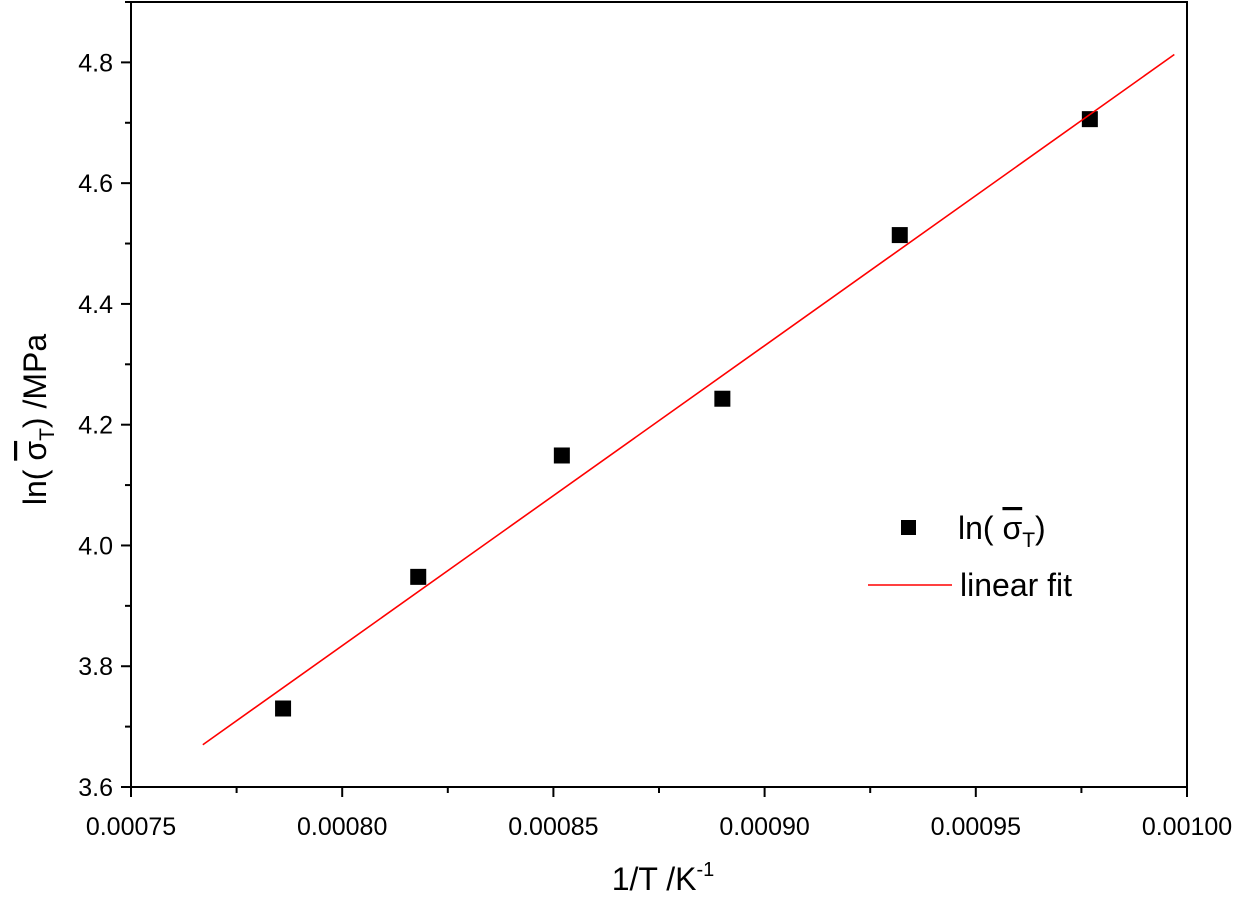 The height and width of the screenshot is (904, 1240). What do you see at coordinates (95, 667) in the screenshot?
I see `y-tick-label: 3.8` at bounding box center [95, 667].